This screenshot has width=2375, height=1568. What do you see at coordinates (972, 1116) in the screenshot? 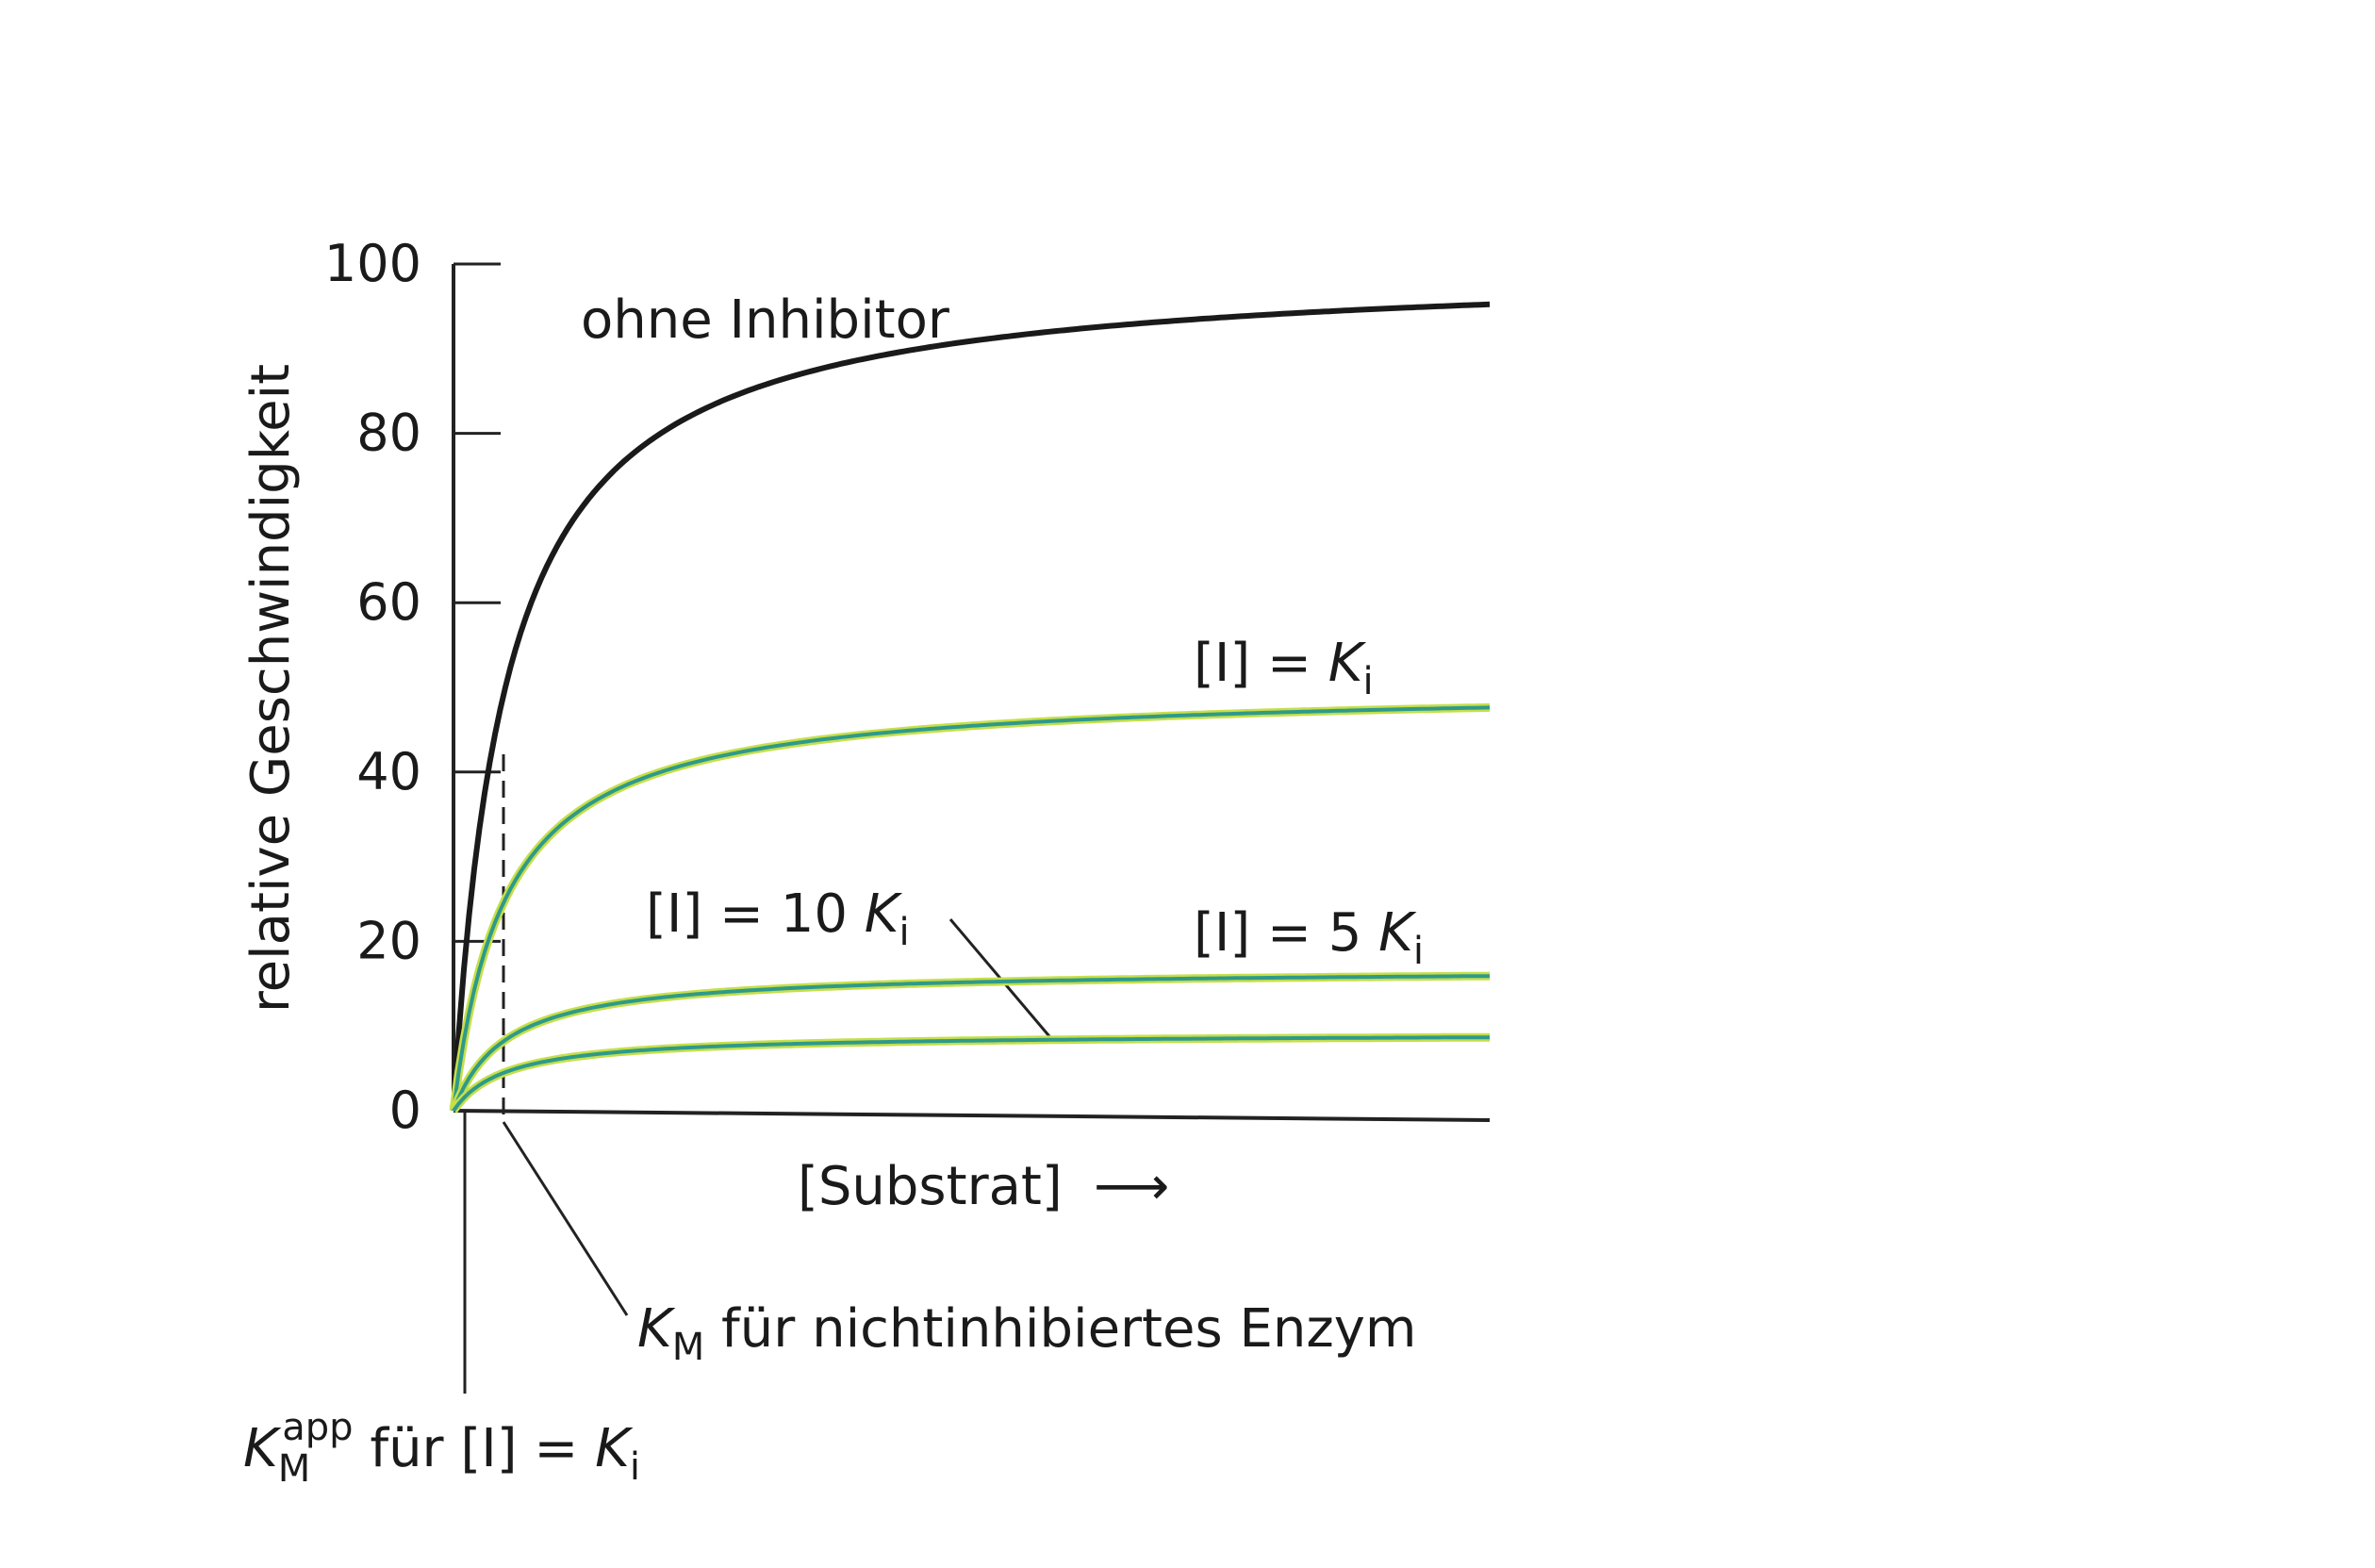
I see `x-axis-line` at bounding box center [972, 1116].